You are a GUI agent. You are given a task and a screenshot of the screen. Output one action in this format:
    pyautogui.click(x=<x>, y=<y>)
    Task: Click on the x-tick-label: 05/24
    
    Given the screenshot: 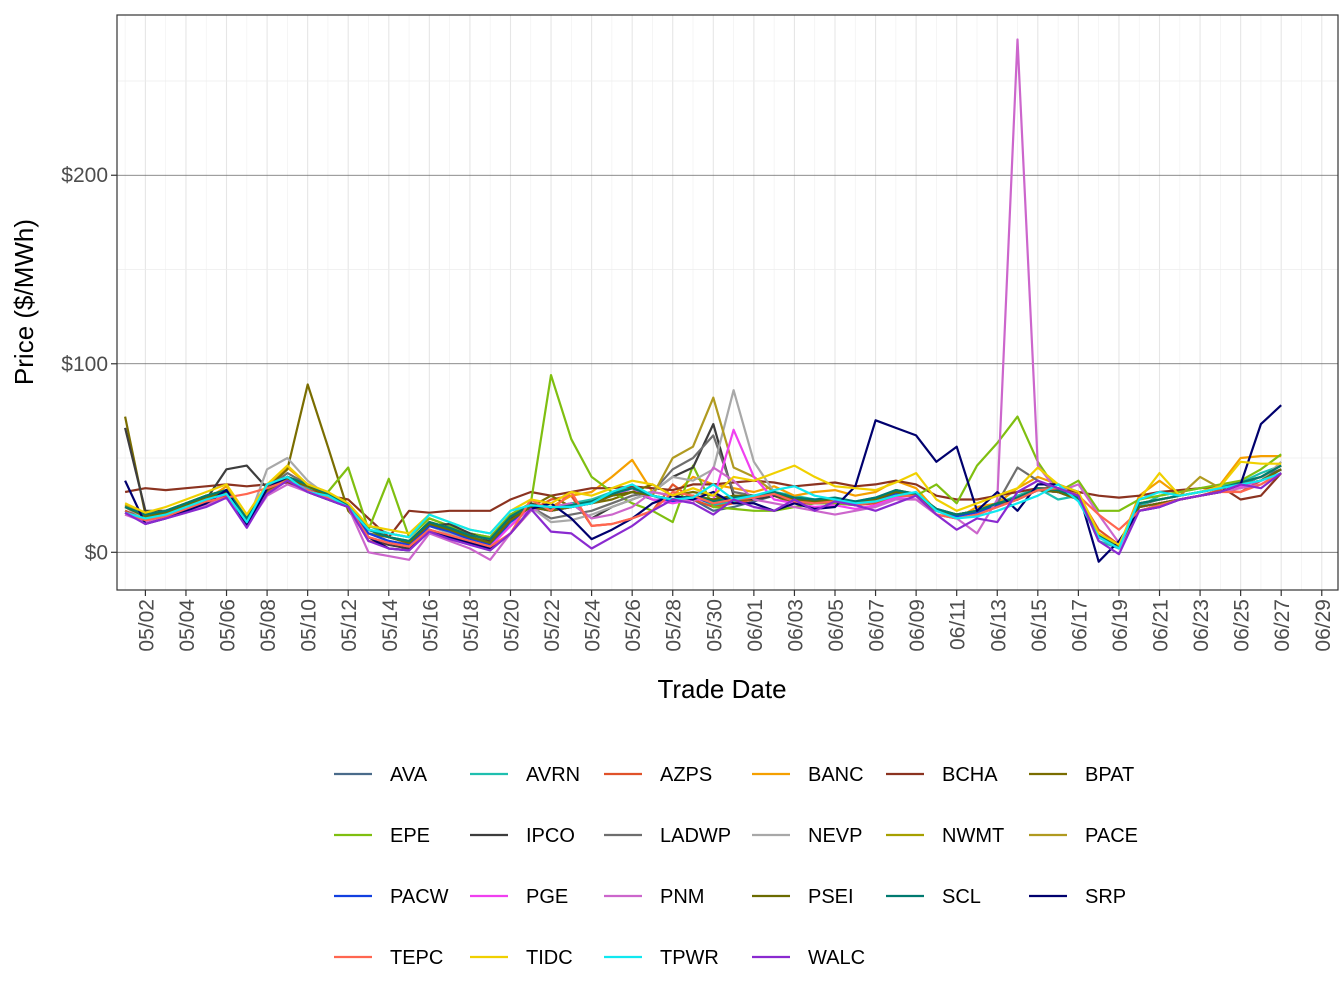 What is the action you would take?
    pyautogui.click(x=593, y=625)
    